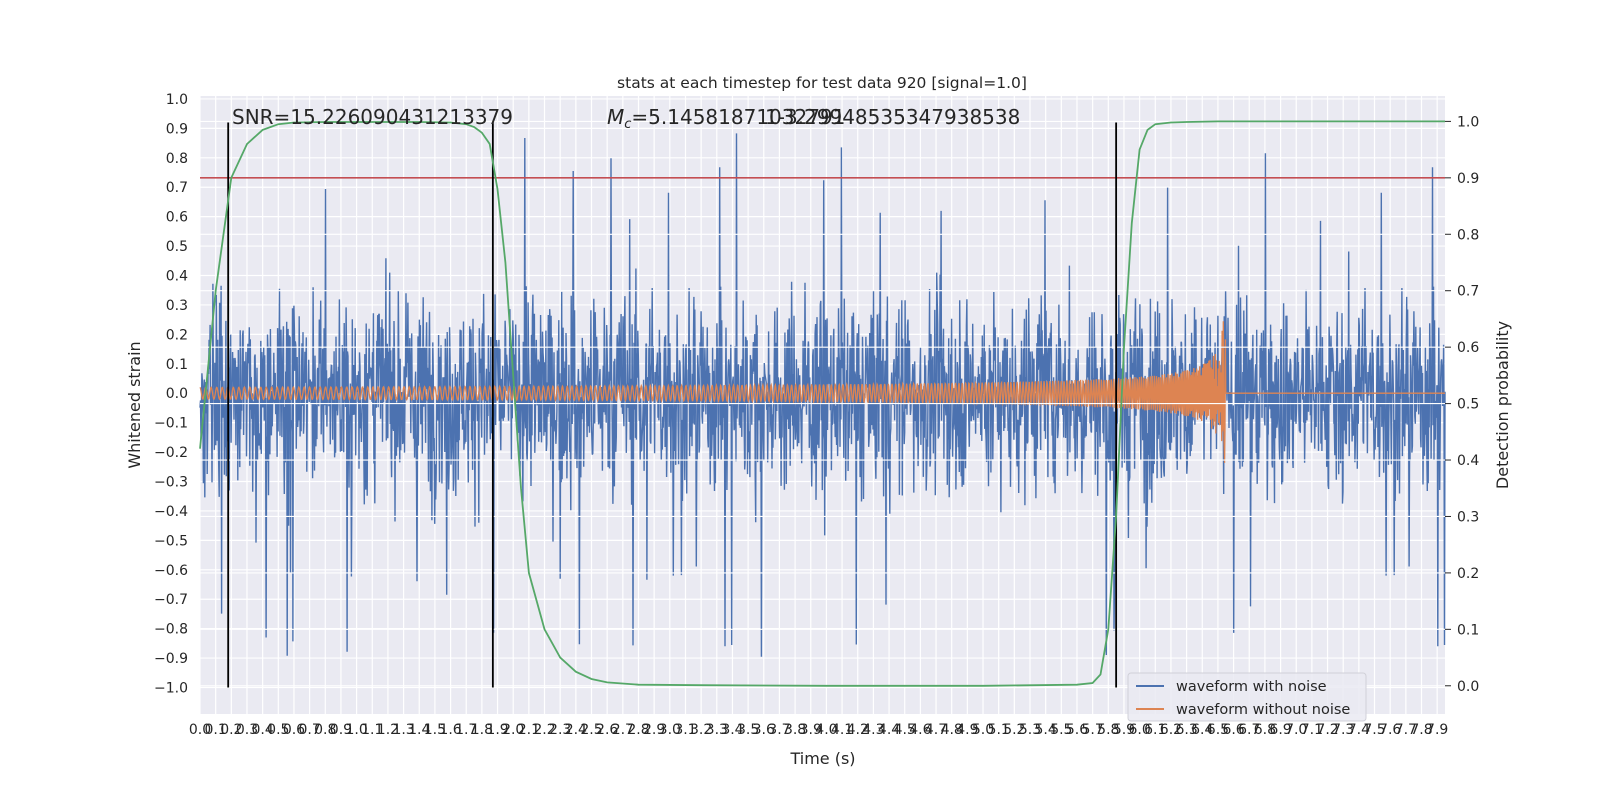 The height and width of the screenshot is (804, 1600). I want to click on x-tick-label-28: 2.8, so click(638, 730).